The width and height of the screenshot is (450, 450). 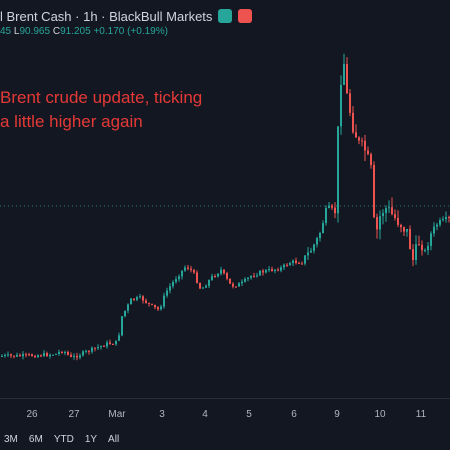 What do you see at coordinates (75, 31) in the screenshot?
I see `close-value: 91.205` at bounding box center [75, 31].